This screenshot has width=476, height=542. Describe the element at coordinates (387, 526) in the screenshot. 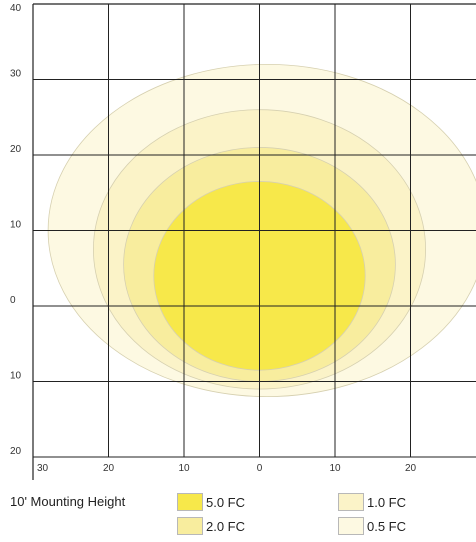

I see `legend-label-05fc: 0.5 FC` at that location.